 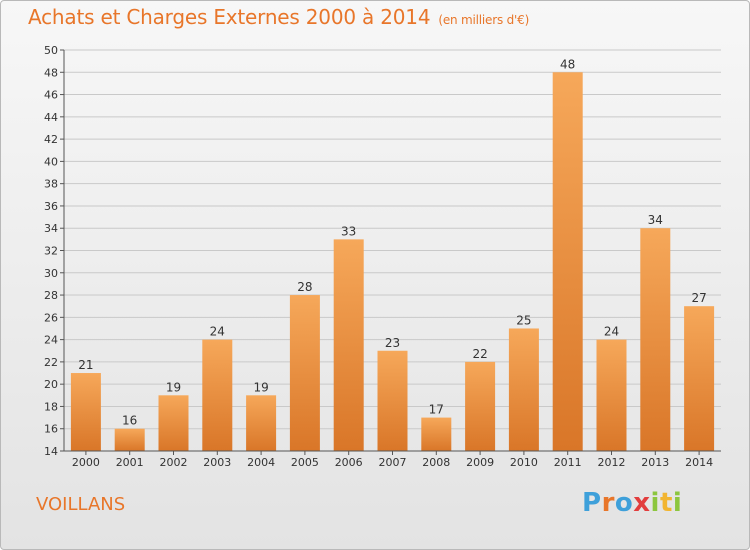 I want to click on y-tick-label: 32, so click(x=51, y=251).